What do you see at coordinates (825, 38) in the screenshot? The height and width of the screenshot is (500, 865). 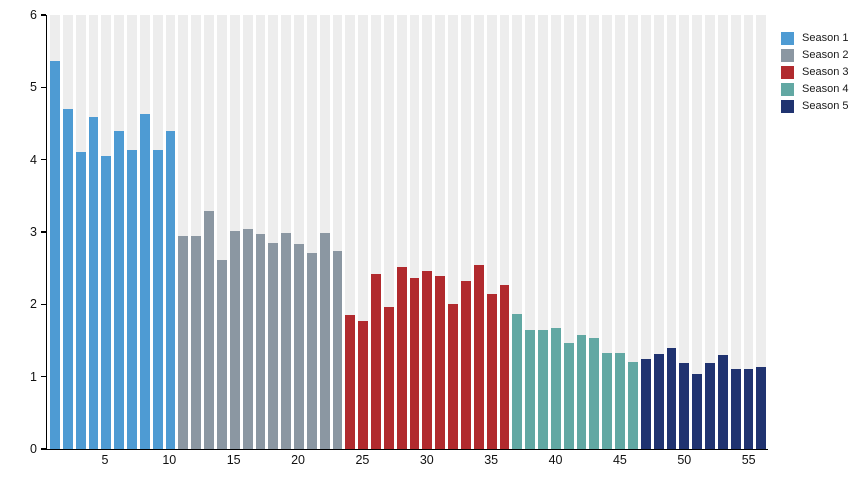 I see `legend-item-label: Season 1` at bounding box center [825, 38].